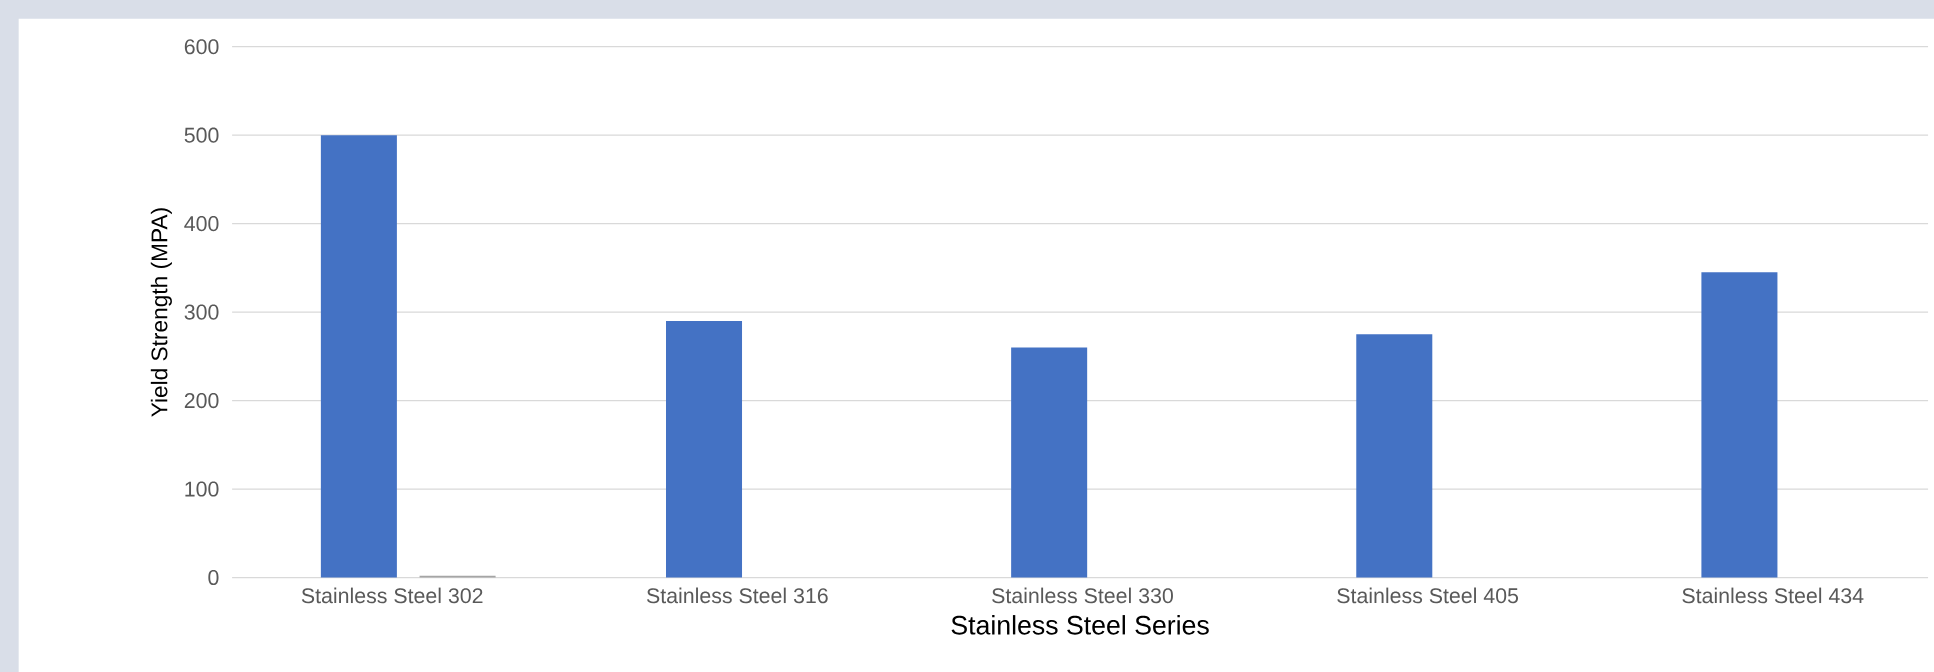  What do you see at coordinates (201, 223) in the screenshot?
I see `y-tick-label: 400` at bounding box center [201, 223].